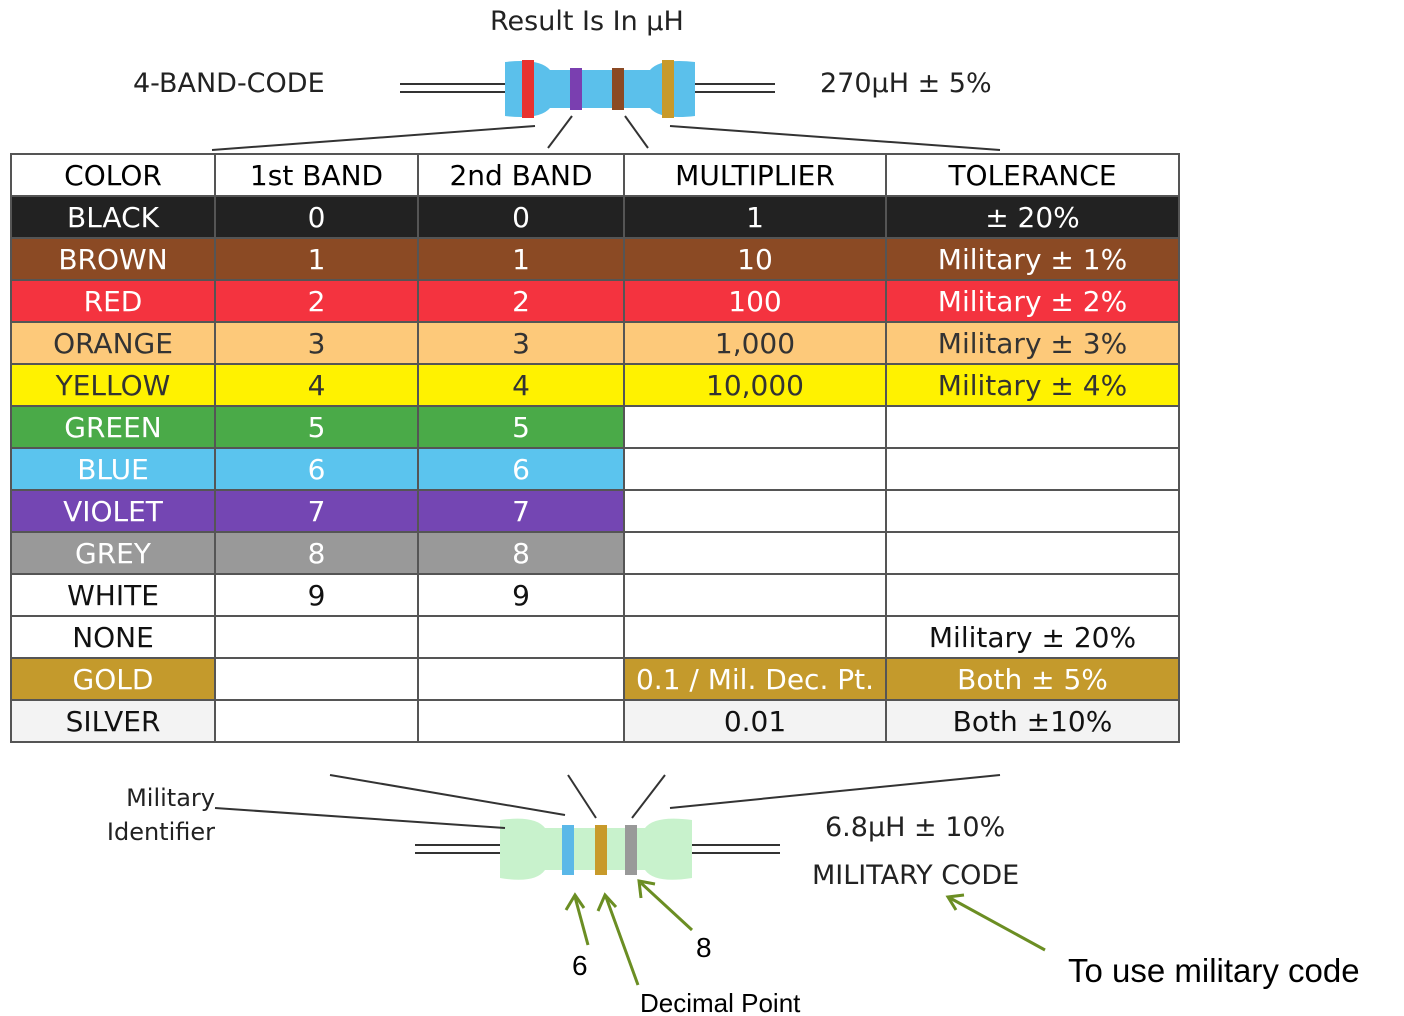  I want to click on table-row: VIOLET 7 7, so click(595, 511).